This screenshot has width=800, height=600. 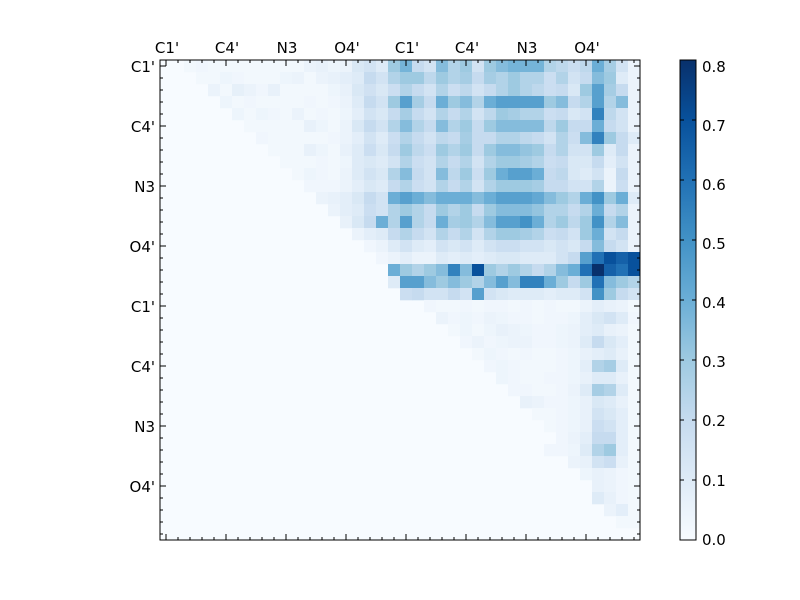 What do you see at coordinates (227, 48) in the screenshot?
I see `x-tick-label: C4'` at bounding box center [227, 48].